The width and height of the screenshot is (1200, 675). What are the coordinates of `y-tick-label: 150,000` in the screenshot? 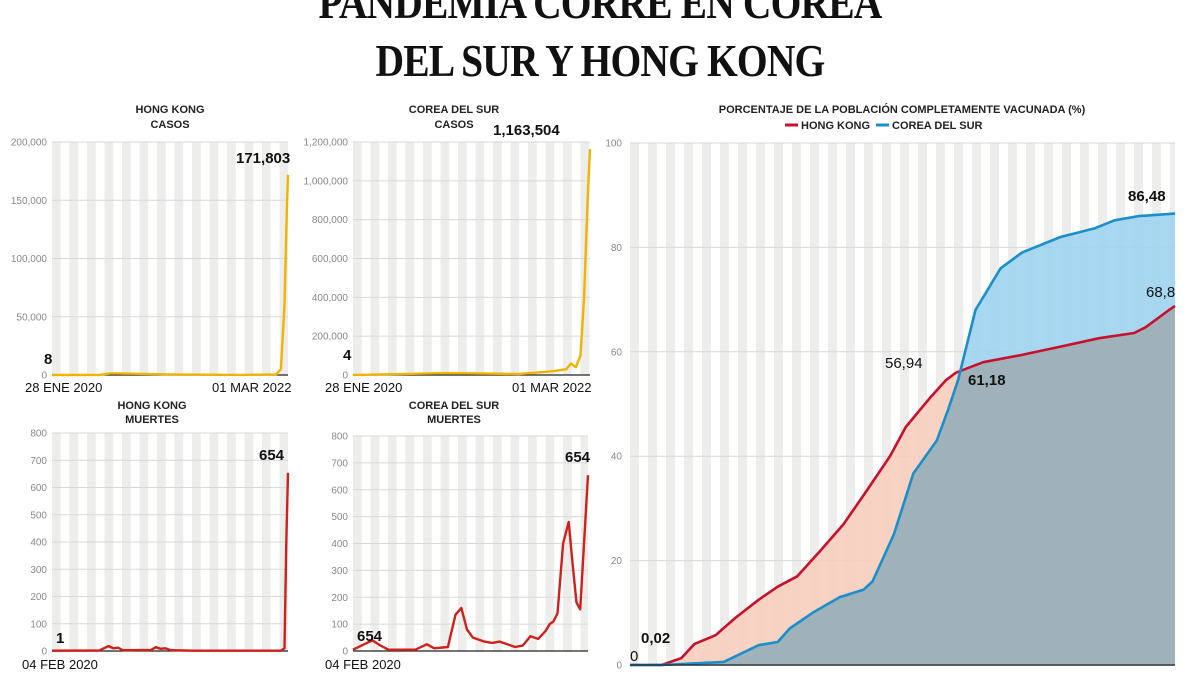 It's located at (29, 201).